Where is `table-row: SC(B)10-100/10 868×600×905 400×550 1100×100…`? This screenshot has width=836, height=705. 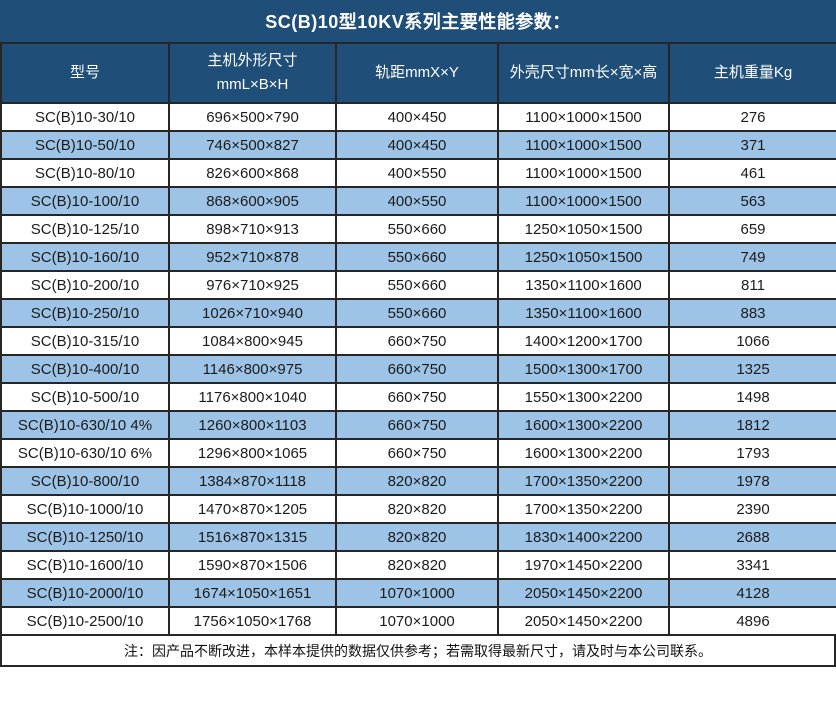
table-row: SC(B)10-100/10 868×600×905 400×550 1100×100… is located at coordinates (418, 201).